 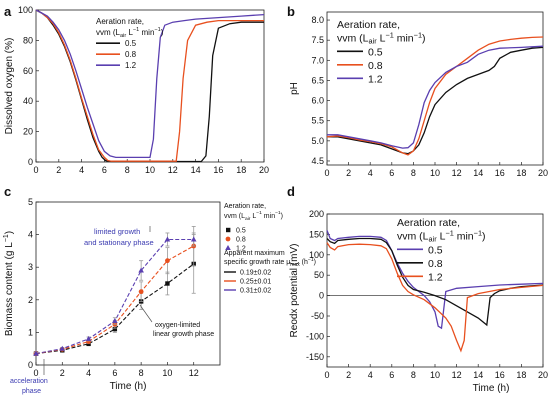 What do you see at coordinates (150, 170) in the screenshot?
I see `x-tick-label: 10` at bounding box center [150, 170].